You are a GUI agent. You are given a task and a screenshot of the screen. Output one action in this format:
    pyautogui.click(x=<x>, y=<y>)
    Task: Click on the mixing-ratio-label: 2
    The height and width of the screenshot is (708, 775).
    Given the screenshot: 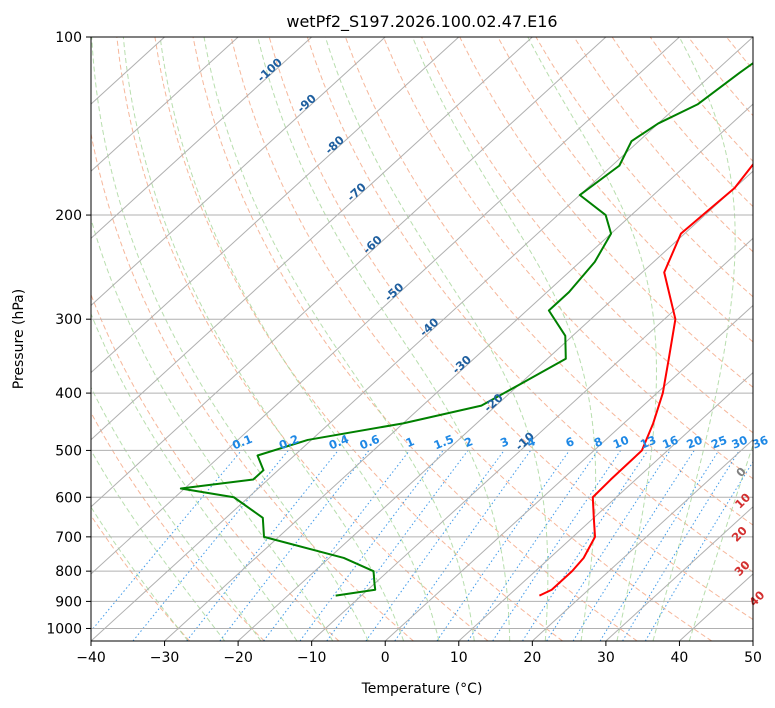 What is the action you would take?
    pyautogui.click(x=468, y=442)
    